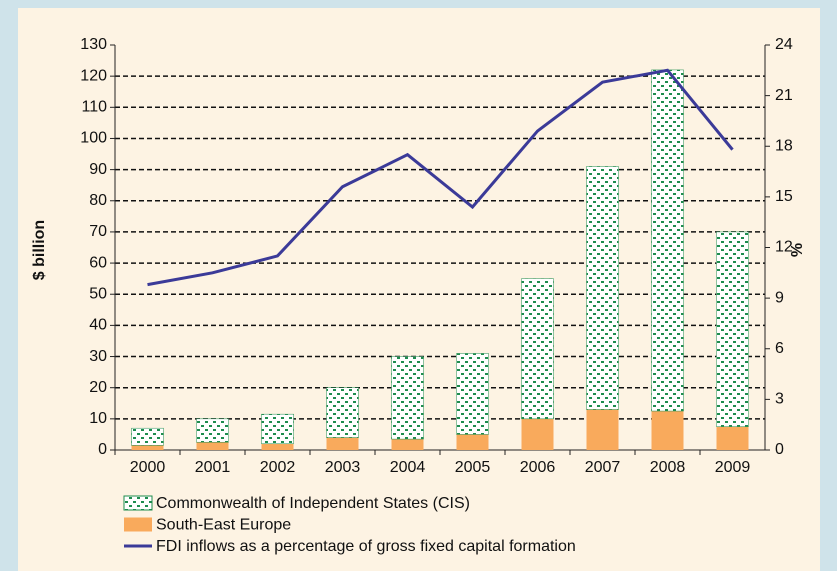  Describe the element at coordinates (278, 467) in the screenshot. I see `x-tick-label: 2002` at that location.